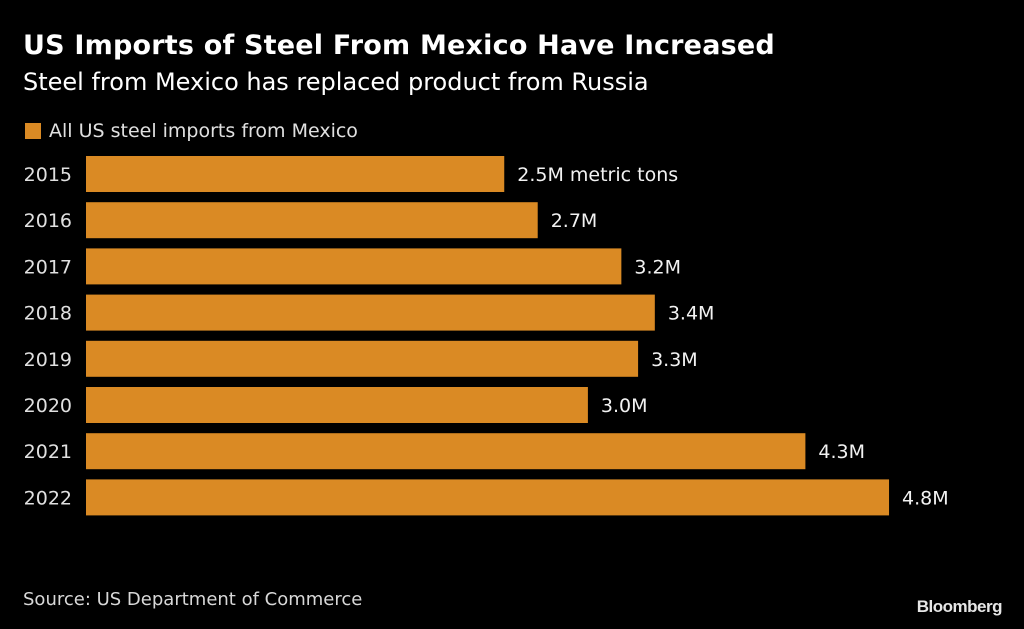  Describe the element at coordinates (657, 267) in the screenshot. I see `data-label: 3.2M` at that location.